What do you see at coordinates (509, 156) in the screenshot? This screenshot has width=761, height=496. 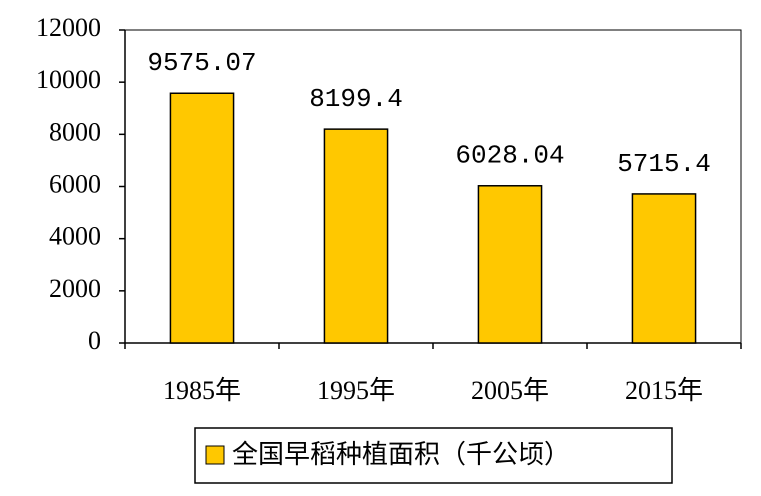 I see `data-label: 6028.04` at bounding box center [509, 156].